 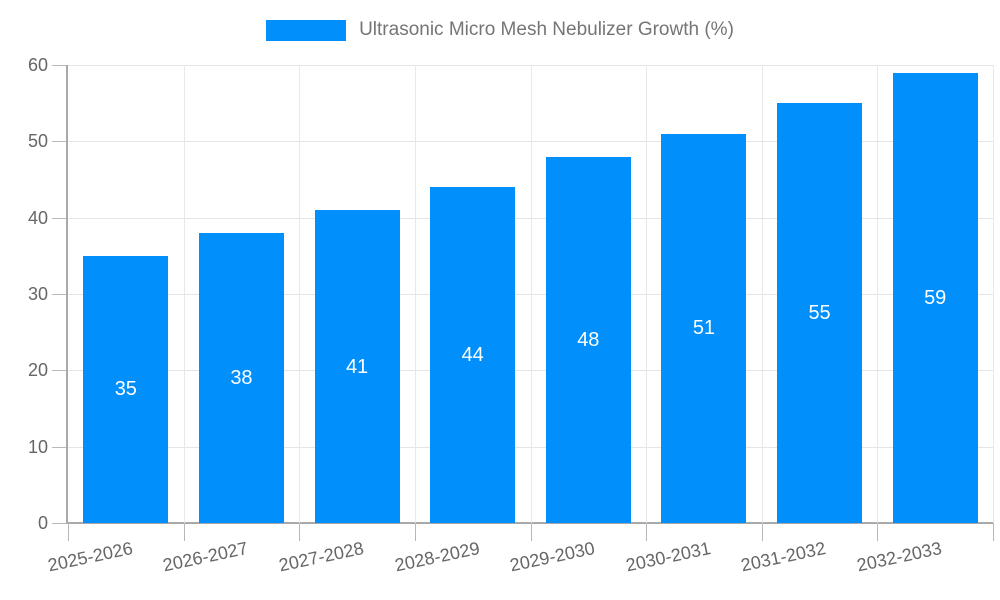 I want to click on y-tick-label: 50, so click(x=37, y=141).